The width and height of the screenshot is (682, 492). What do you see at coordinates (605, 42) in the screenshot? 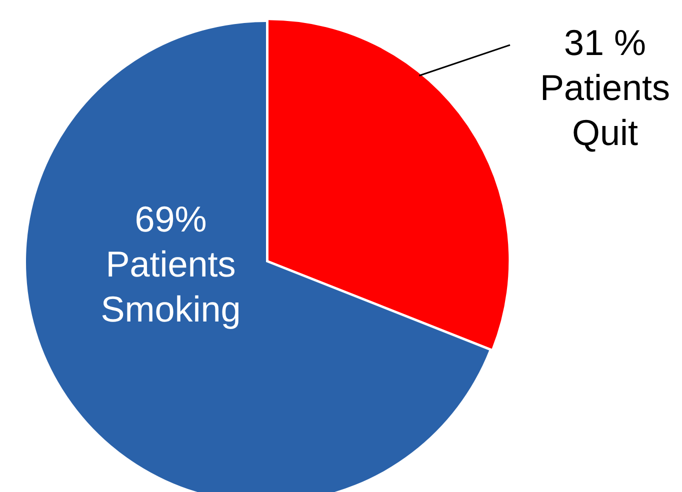
I see `data-label: 31 %` at bounding box center [605, 42].